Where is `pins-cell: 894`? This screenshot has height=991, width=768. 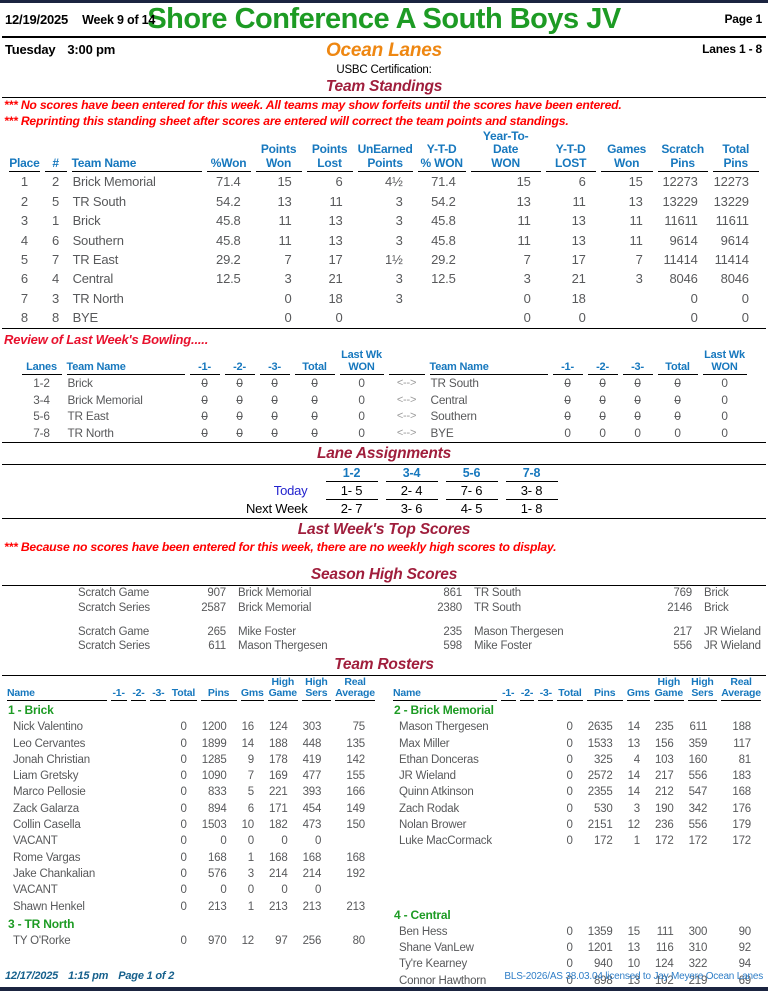 pins-cell: 894 is located at coordinates (217, 808).